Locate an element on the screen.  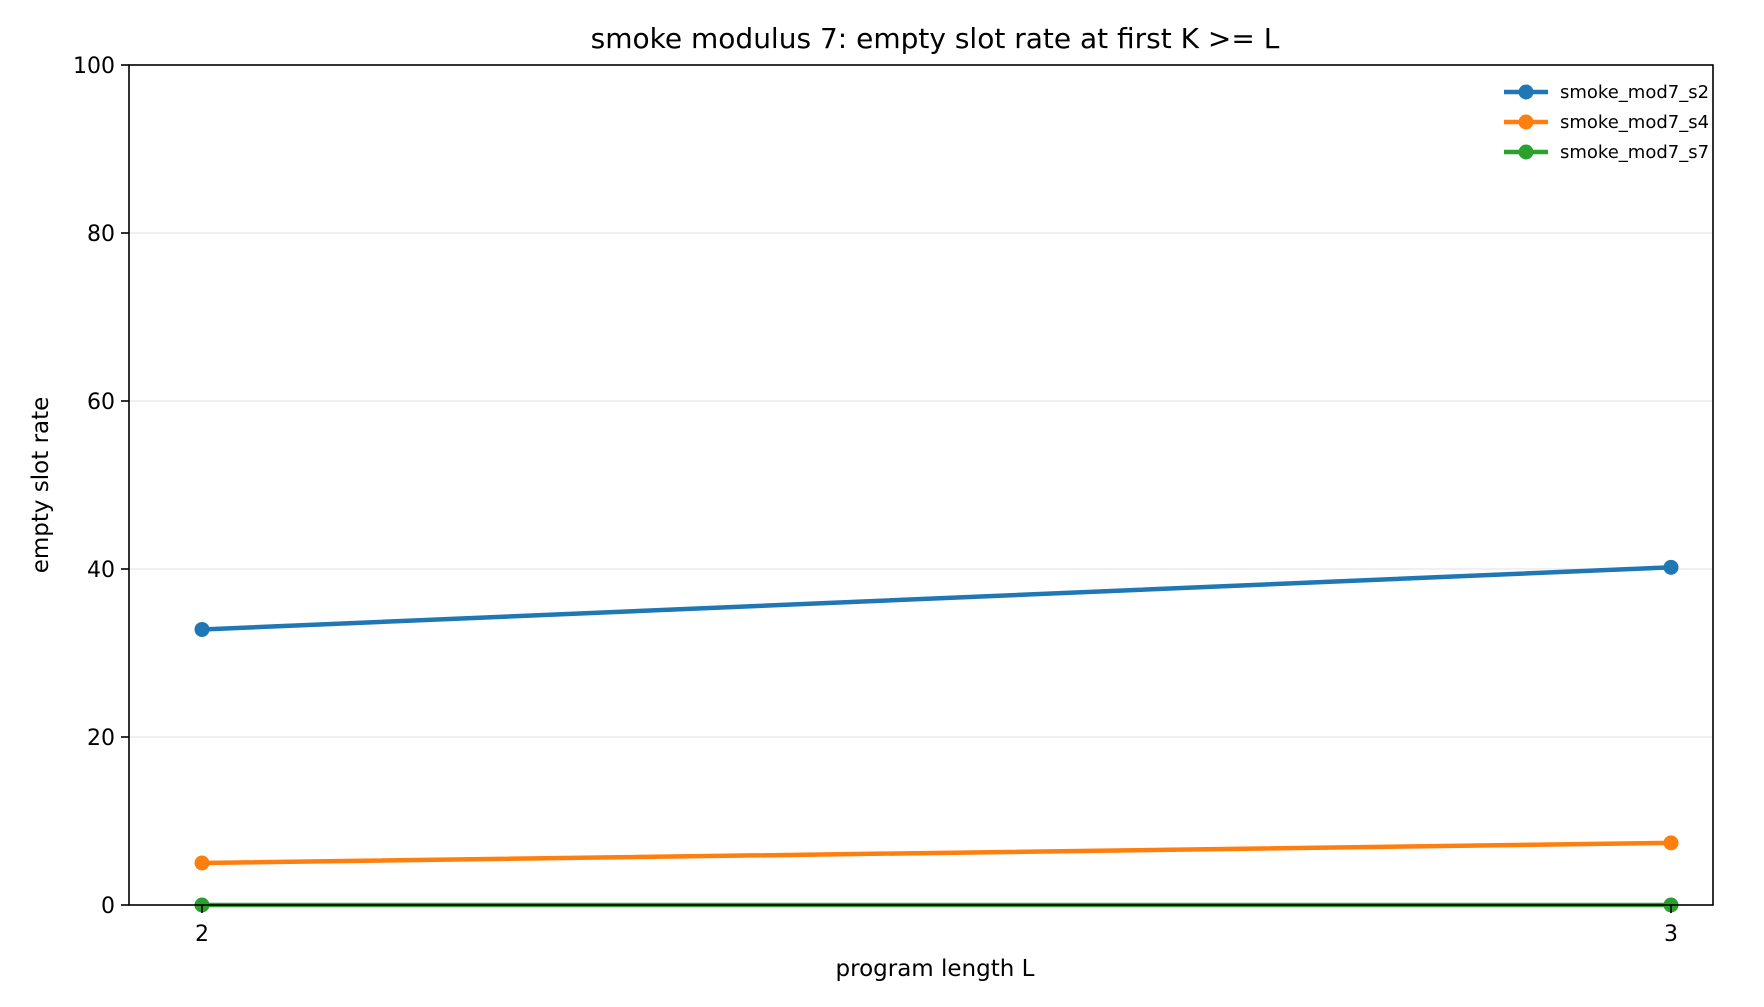
legend-item: smoke_mod7_s7 is located at coordinates (1606, 152).